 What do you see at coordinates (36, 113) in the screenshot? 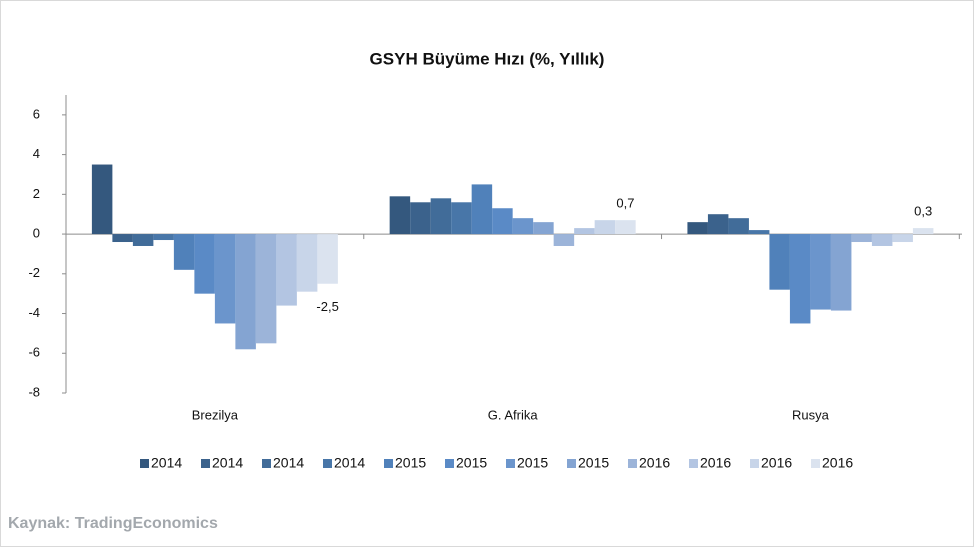
I see `y-tick-label: 6` at bounding box center [36, 113].